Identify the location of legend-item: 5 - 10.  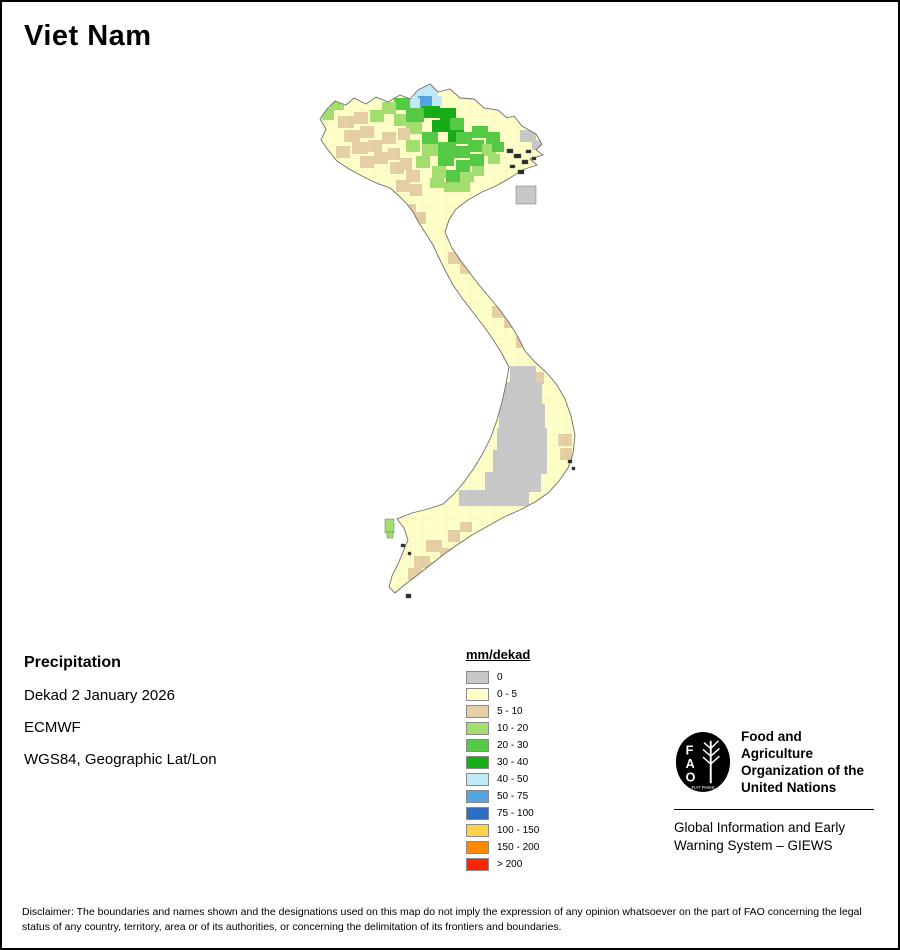
(502, 711).